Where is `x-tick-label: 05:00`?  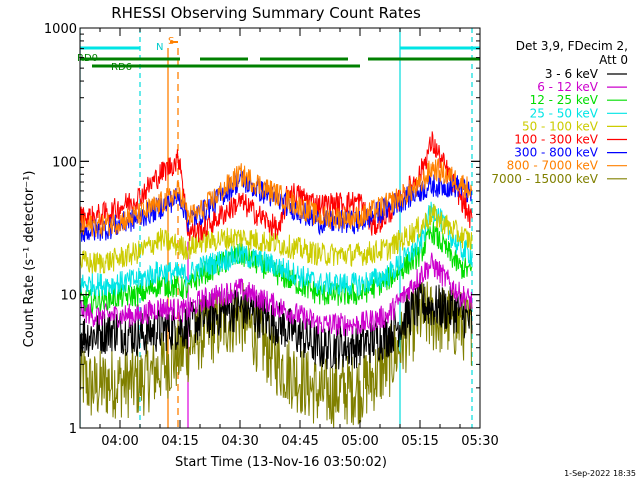
x-tick-label: 05:00 is located at coordinates (359, 441).